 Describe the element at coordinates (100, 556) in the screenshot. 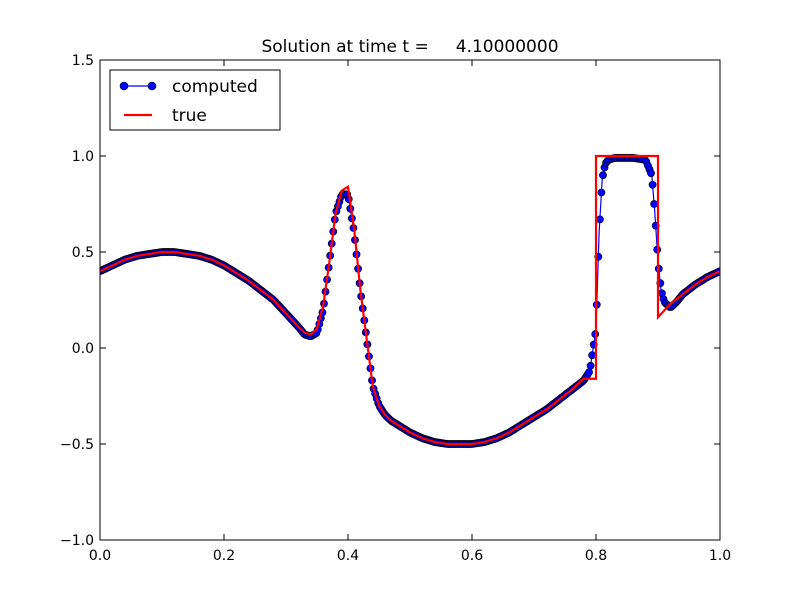

I see `x-tick-label: 0.0` at that location.